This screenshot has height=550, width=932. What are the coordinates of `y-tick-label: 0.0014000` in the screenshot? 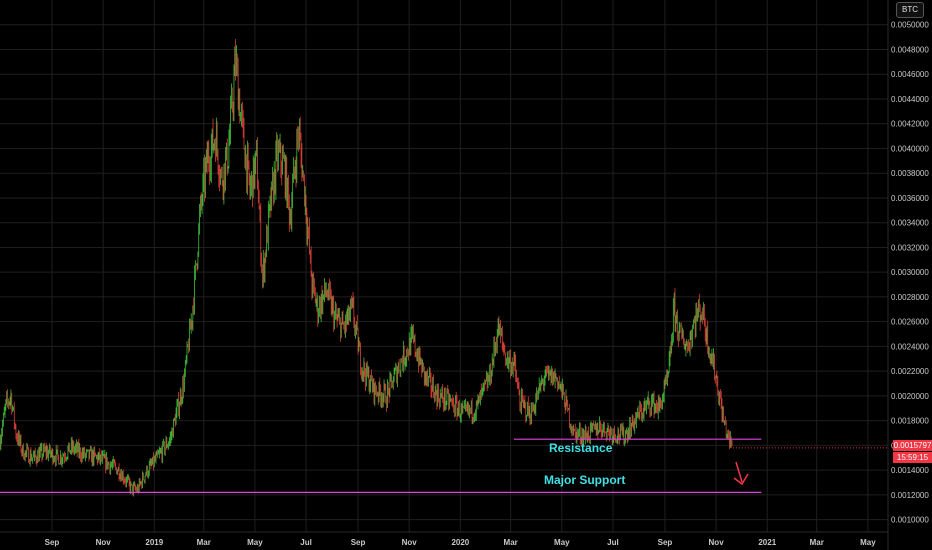 It's located at (910, 470).